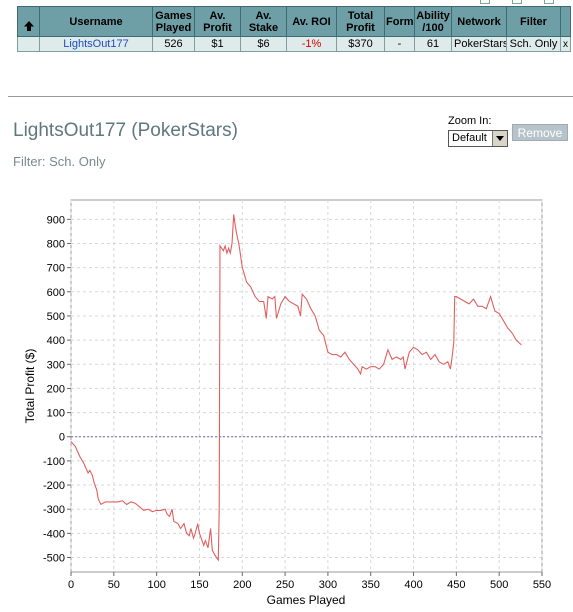 The height and width of the screenshot is (612, 573). Describe the element at coordinates (565, 44) in the screenshot. I see `remove-row-button: x` at that location.